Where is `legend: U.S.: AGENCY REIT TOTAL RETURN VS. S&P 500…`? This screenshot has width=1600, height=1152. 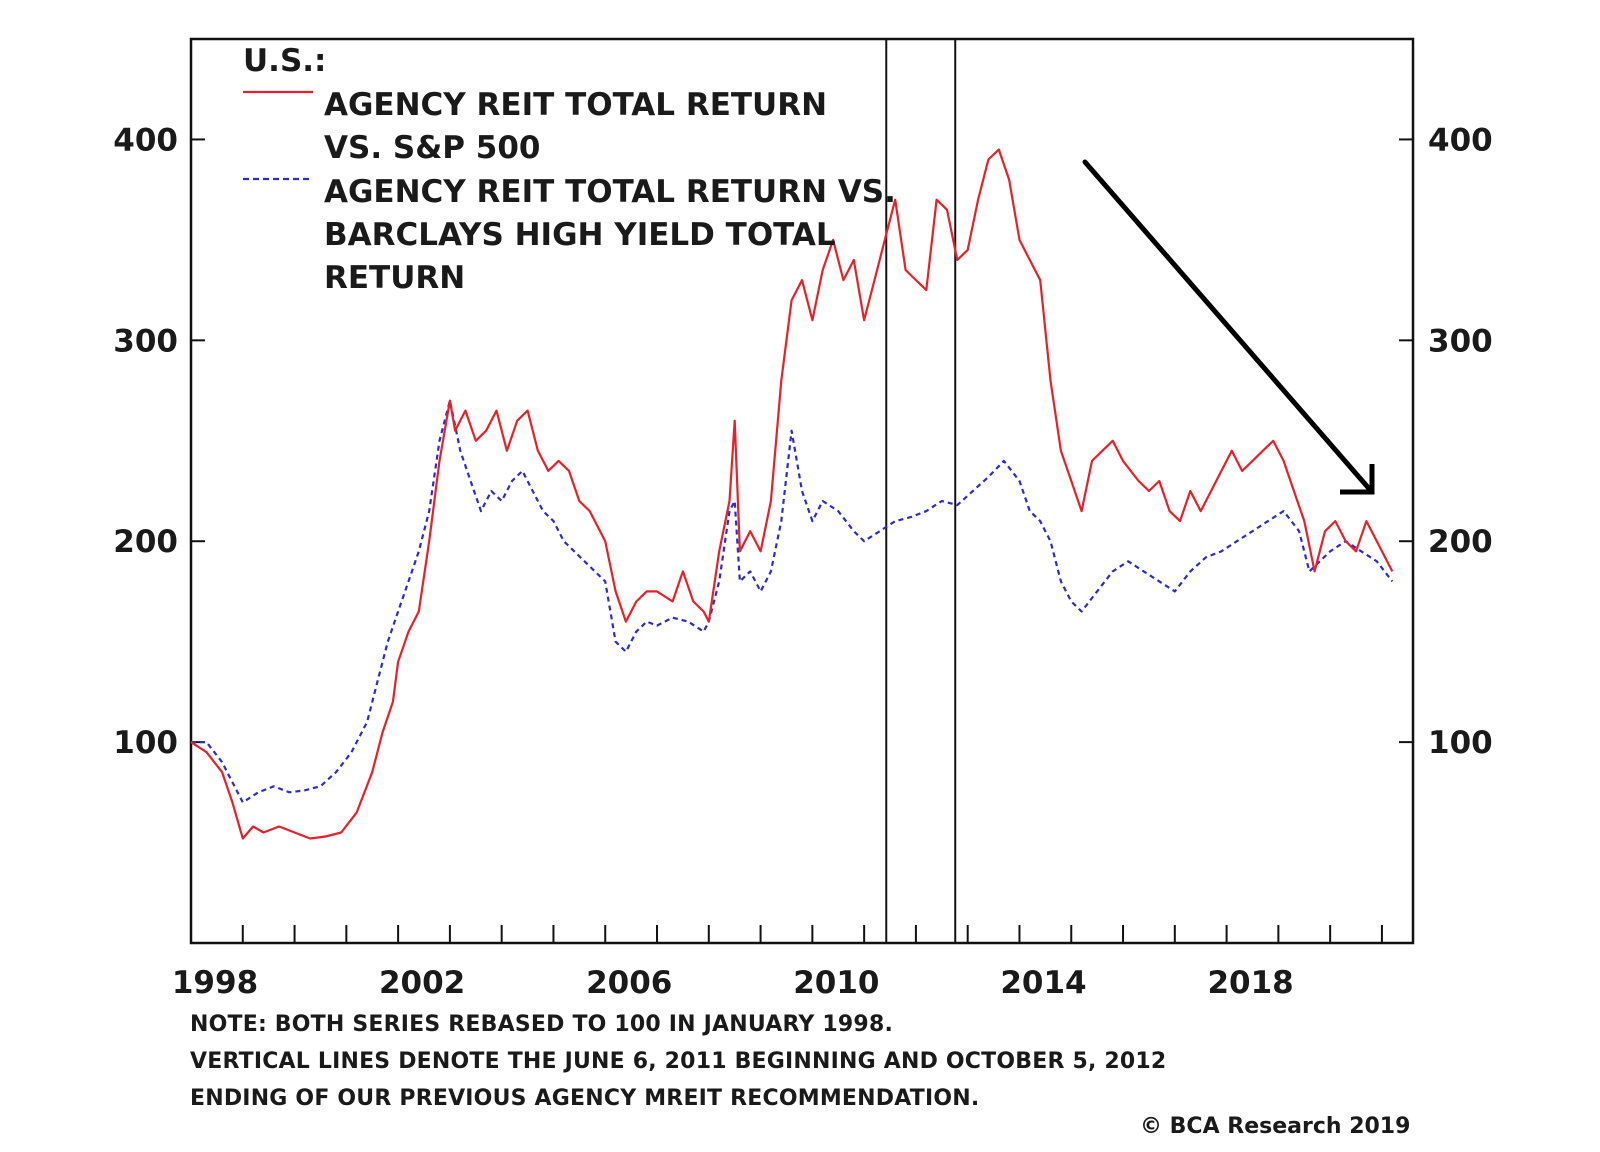 legend: U.S.: AGENCY REIT TOTAL RETURN VS. S&P 500… is located at coordinates (569, 169).